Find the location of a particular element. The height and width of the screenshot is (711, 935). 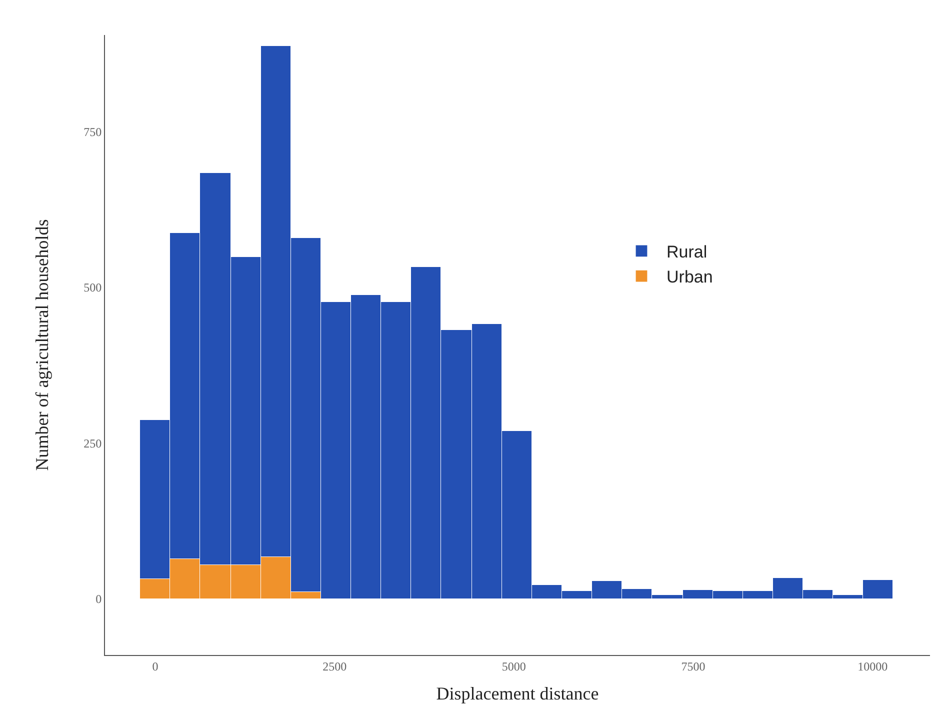

y-tick-label: 0 is located at coordinates (99, 599).